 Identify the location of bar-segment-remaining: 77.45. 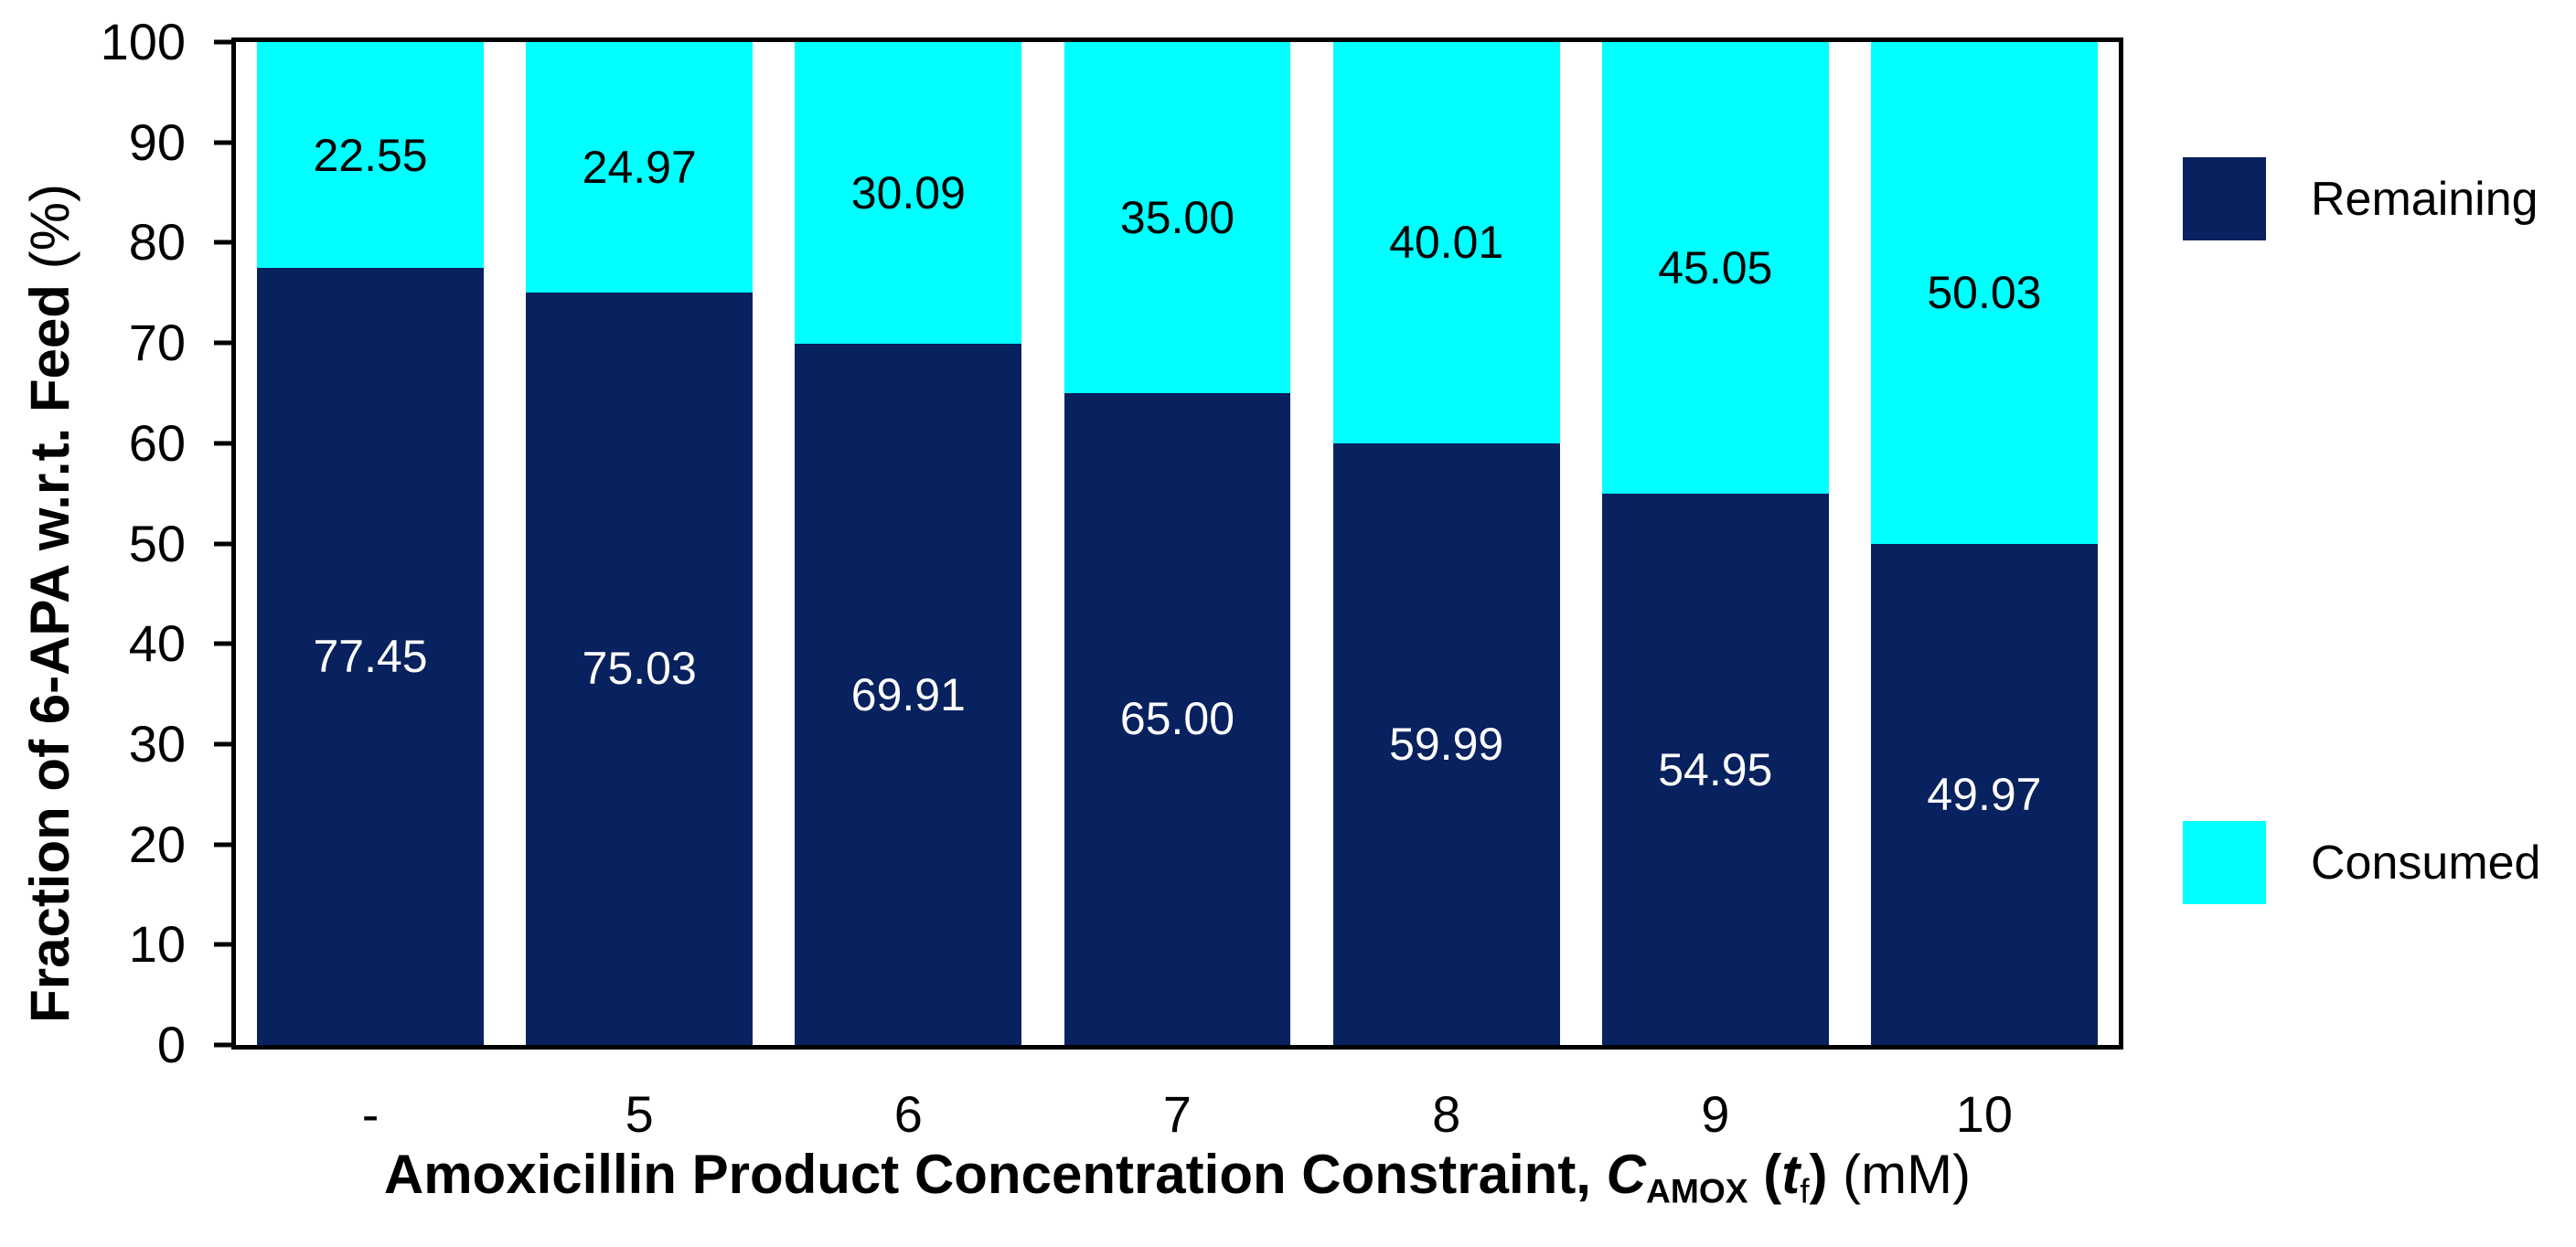
(371, 656).